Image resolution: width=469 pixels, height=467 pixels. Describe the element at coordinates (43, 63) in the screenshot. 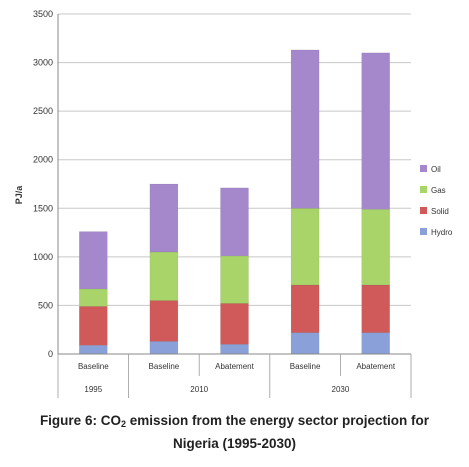

I see `y-tick-label: 3000` at that location.